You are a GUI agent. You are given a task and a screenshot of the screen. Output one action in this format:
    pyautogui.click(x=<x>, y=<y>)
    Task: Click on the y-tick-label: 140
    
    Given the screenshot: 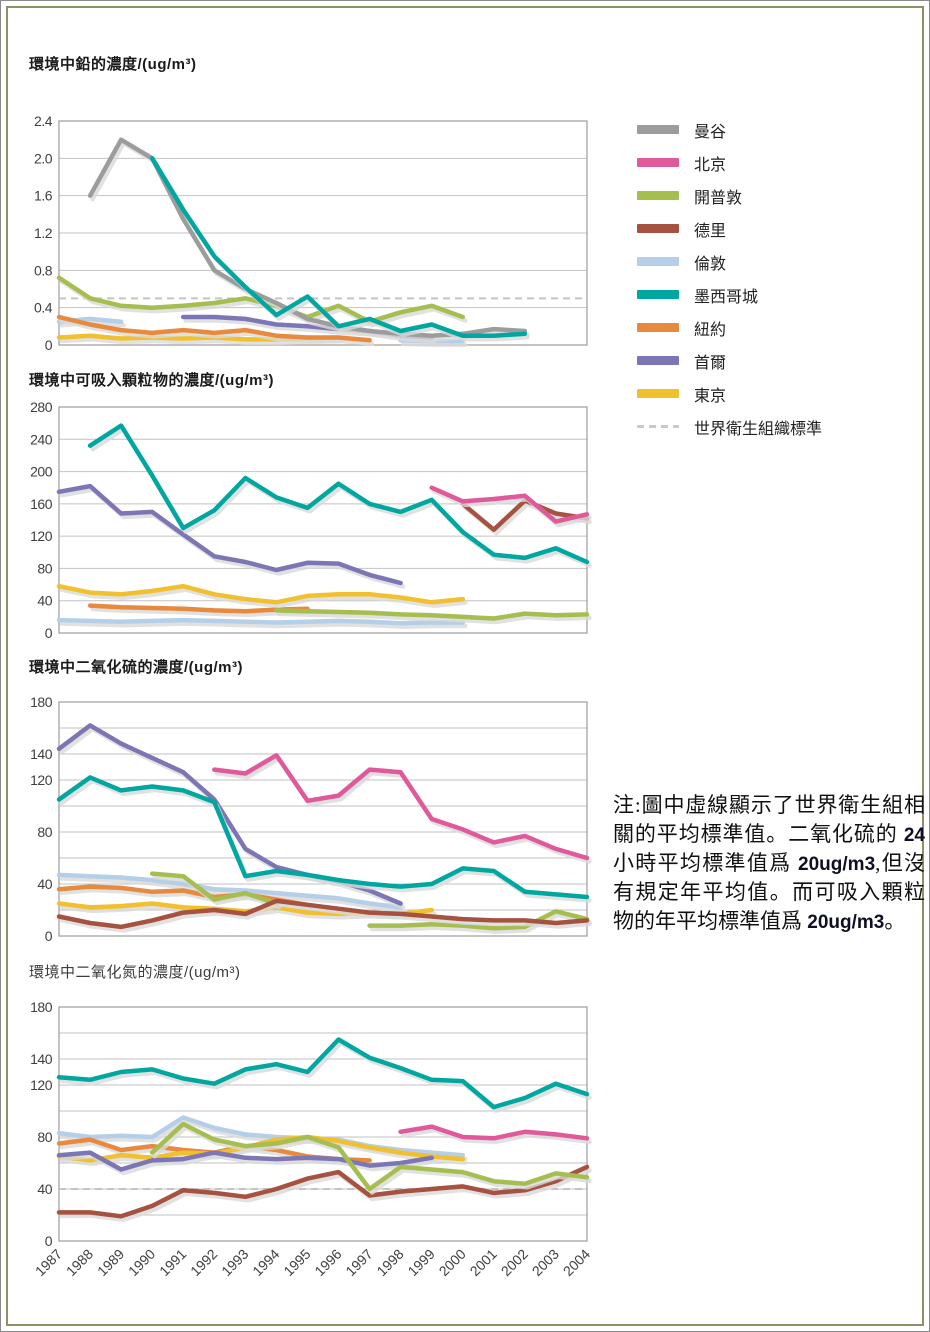 What is the action you would take?
    pyautogui.click(x=41, y=1059)
    